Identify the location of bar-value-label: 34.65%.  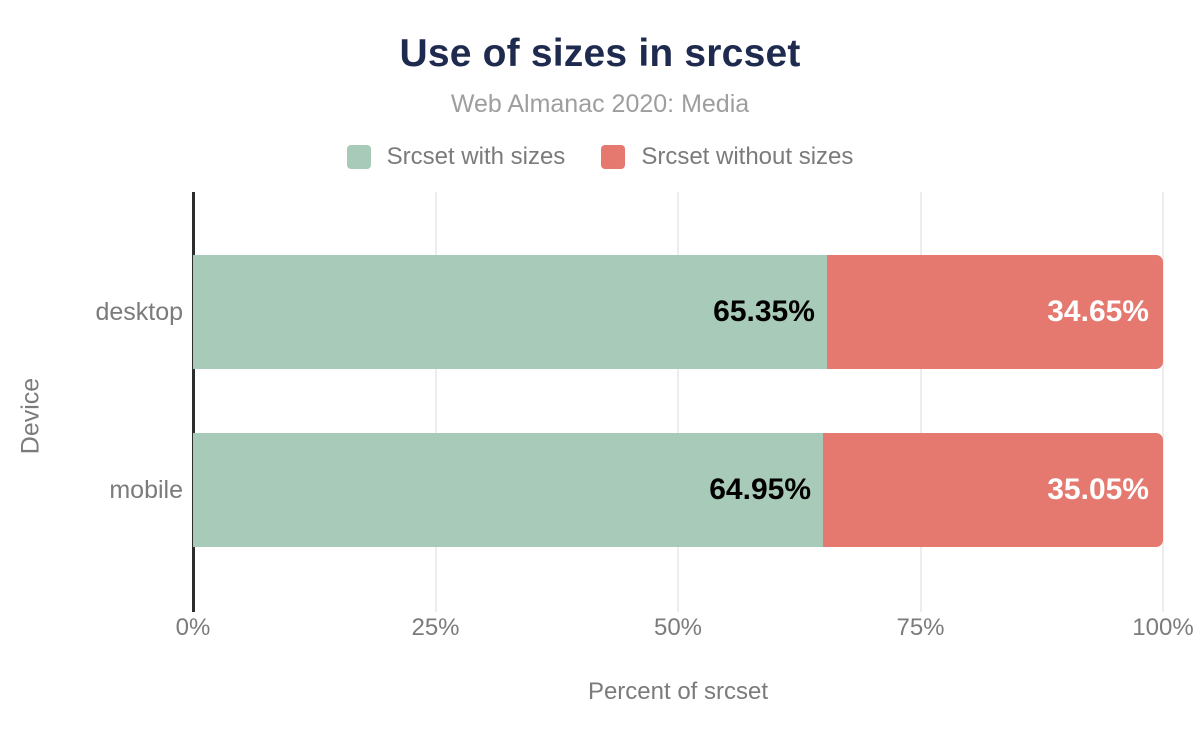
(1098, 311).